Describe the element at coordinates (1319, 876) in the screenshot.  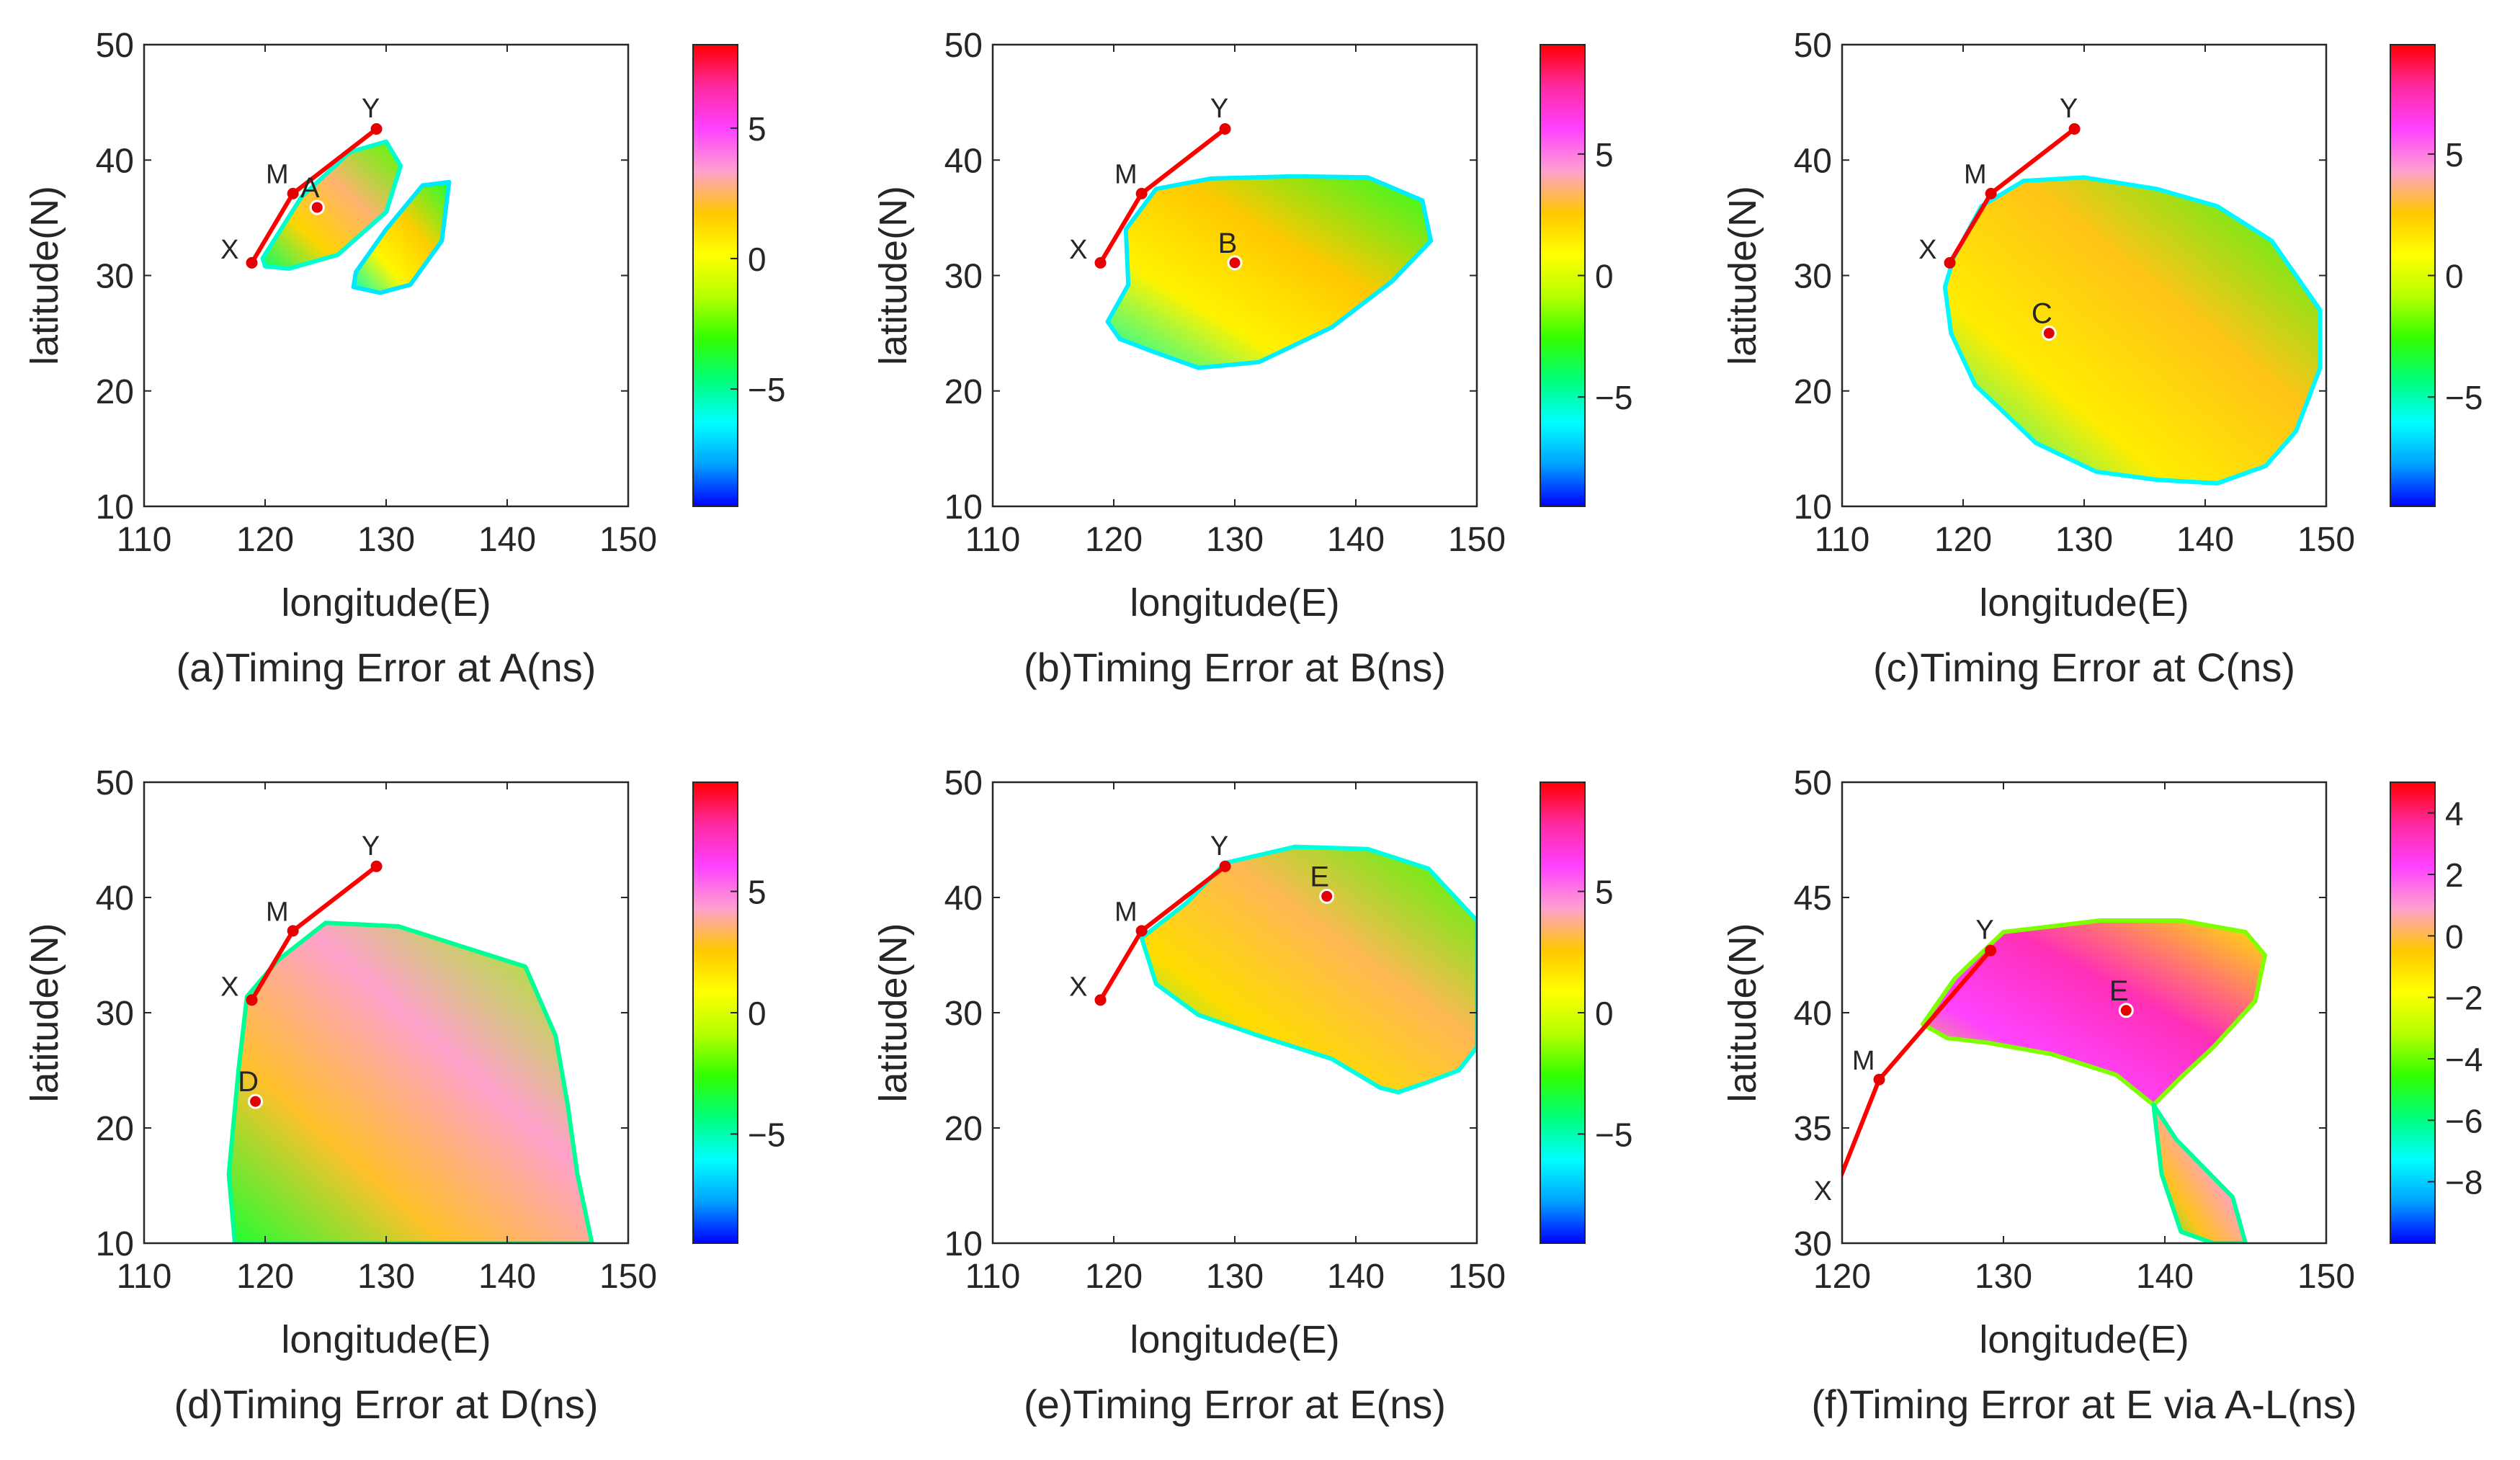
I see `eval-point-label: E` at that location.